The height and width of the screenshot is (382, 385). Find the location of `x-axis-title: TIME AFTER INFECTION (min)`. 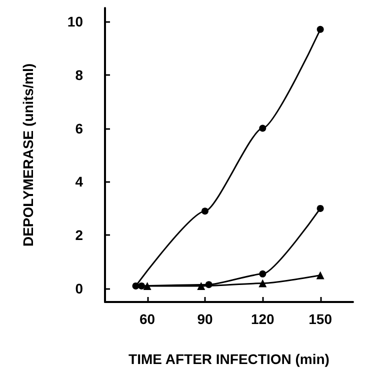

x-axis-title: TIME AFTER INFECTION (min) is located at coordinates (229, 359).